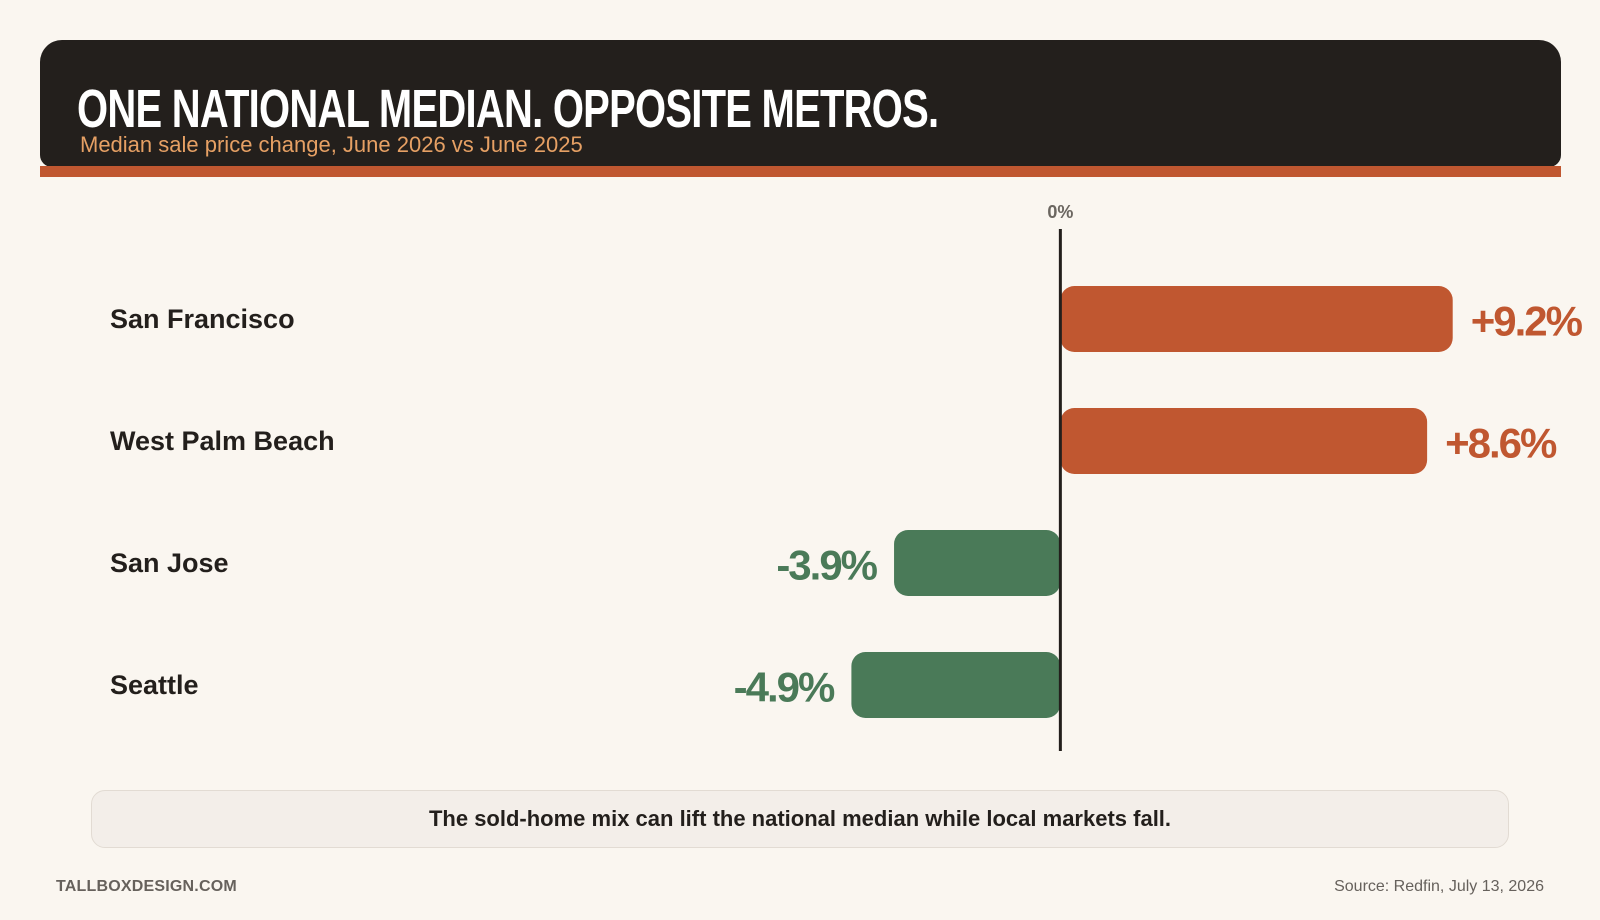 The image size is (1600, 920). I want to click on value-label: -4.9%, so click(784, 687).